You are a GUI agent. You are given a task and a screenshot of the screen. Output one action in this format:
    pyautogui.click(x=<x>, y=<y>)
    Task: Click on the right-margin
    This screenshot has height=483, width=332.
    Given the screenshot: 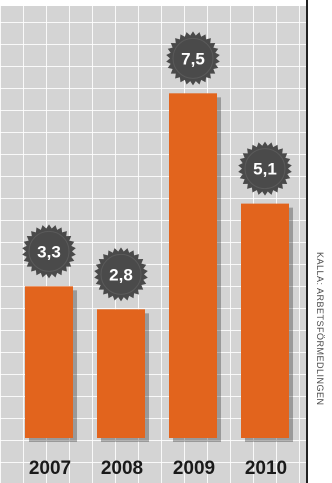 What is the action you would take?
    pyautogui.click(x=320, y=241)
    